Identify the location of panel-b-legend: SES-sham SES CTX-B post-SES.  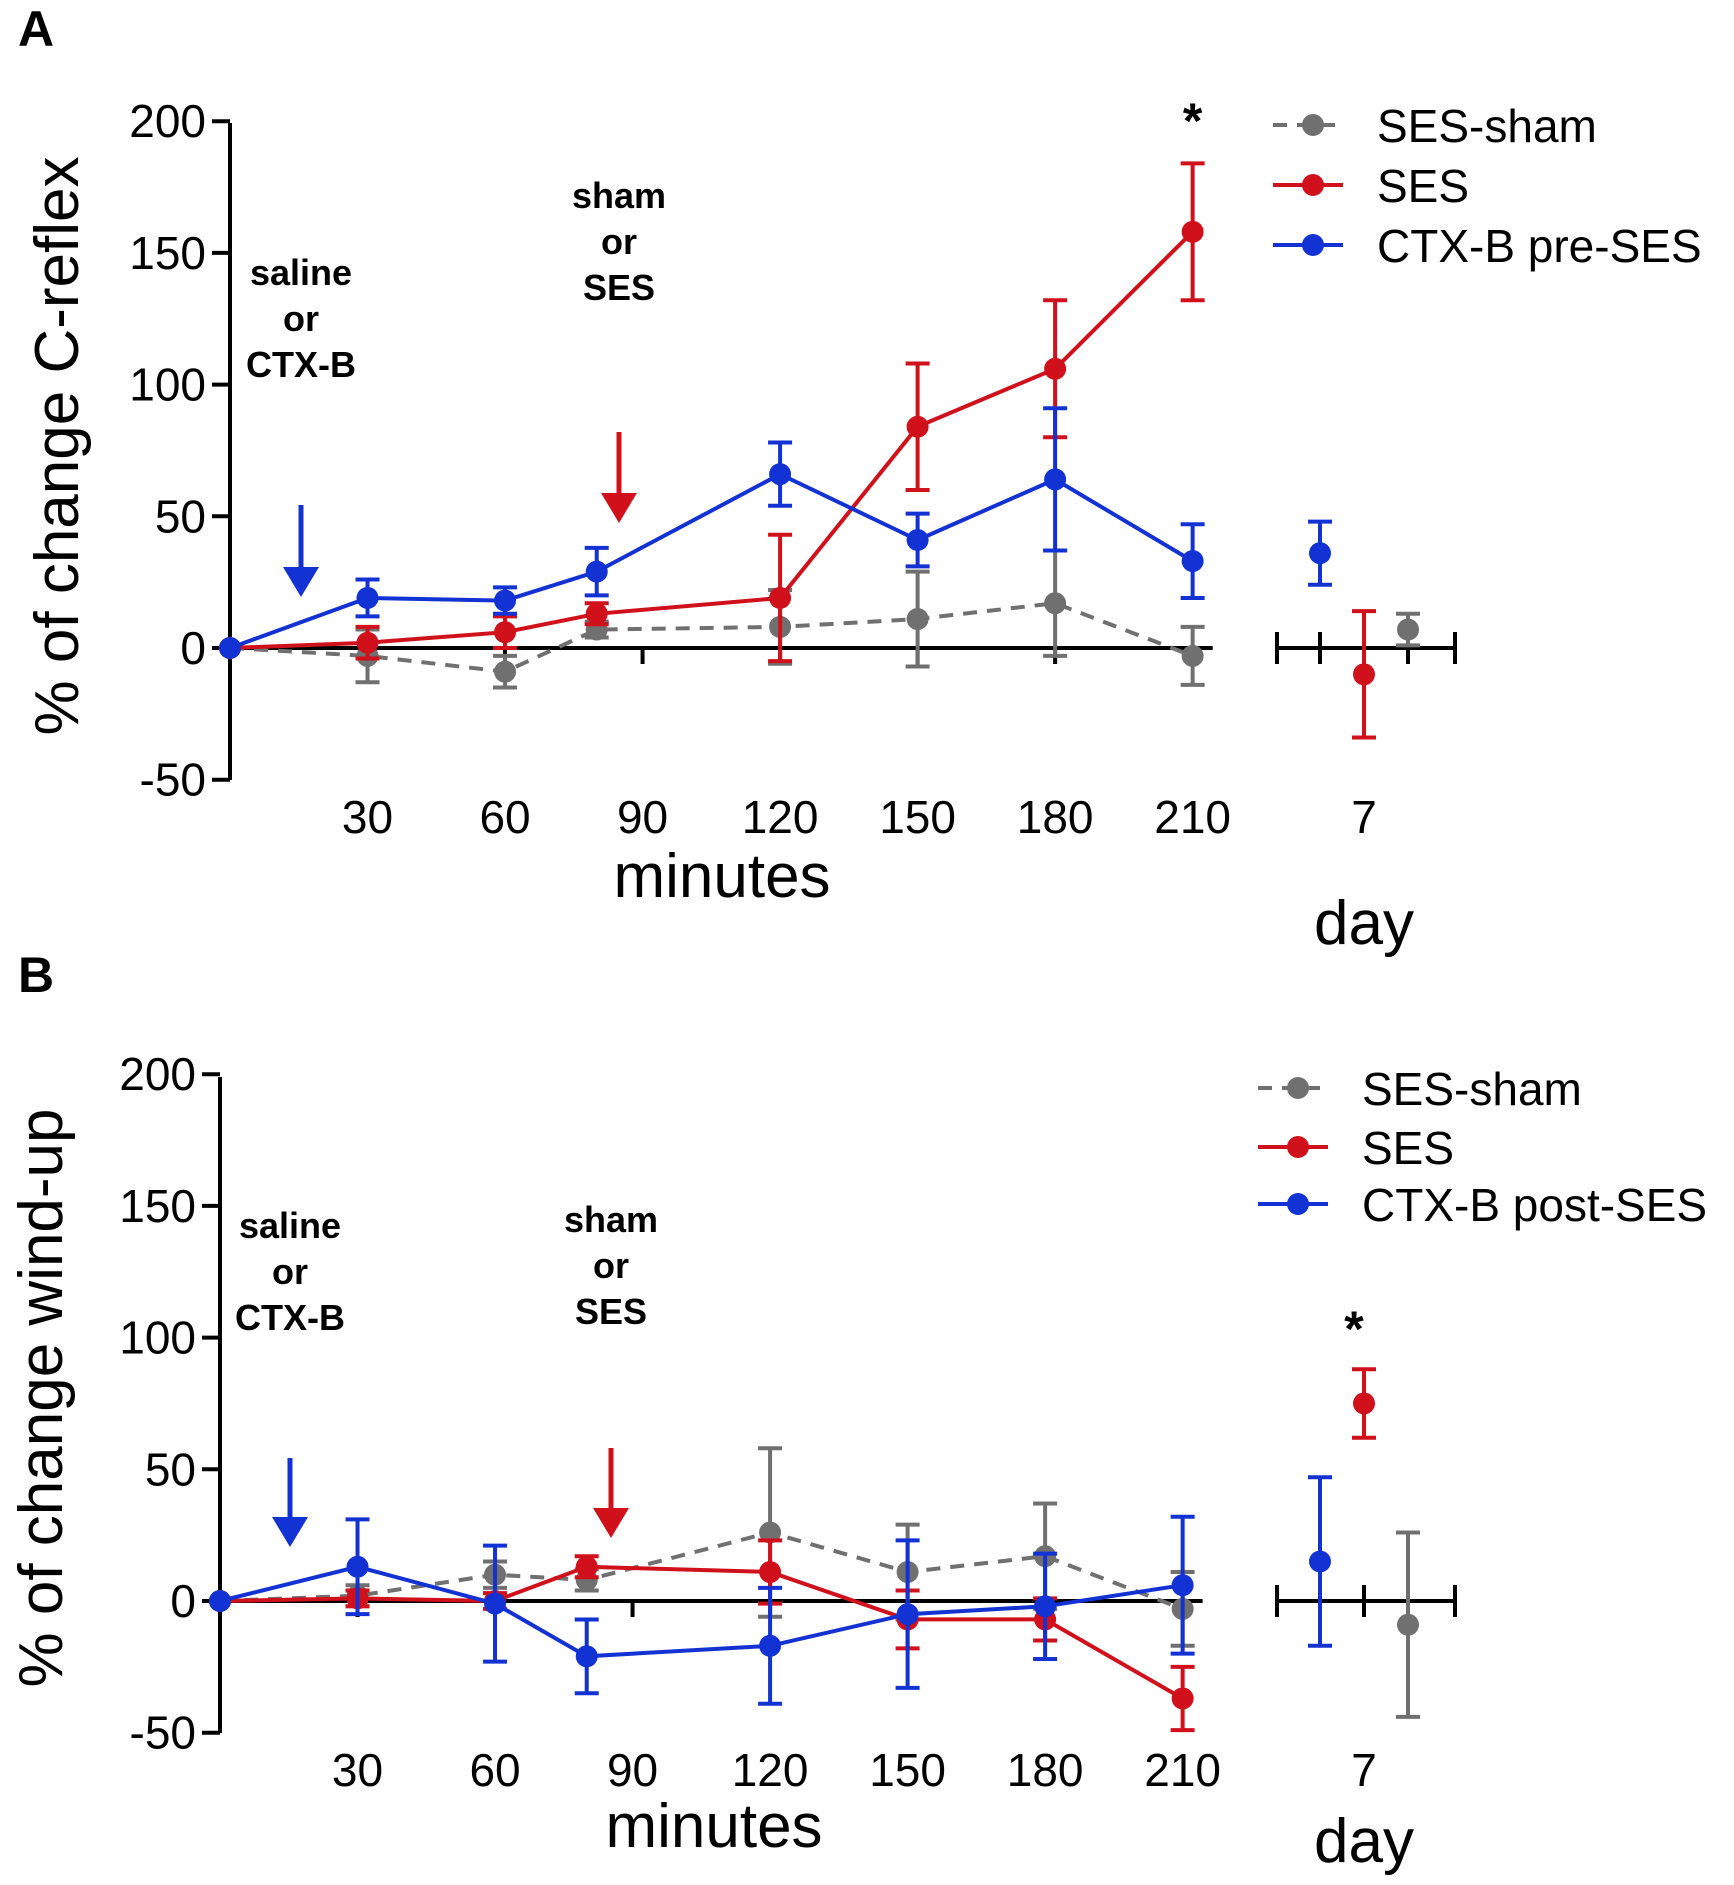
(1482, 1147).